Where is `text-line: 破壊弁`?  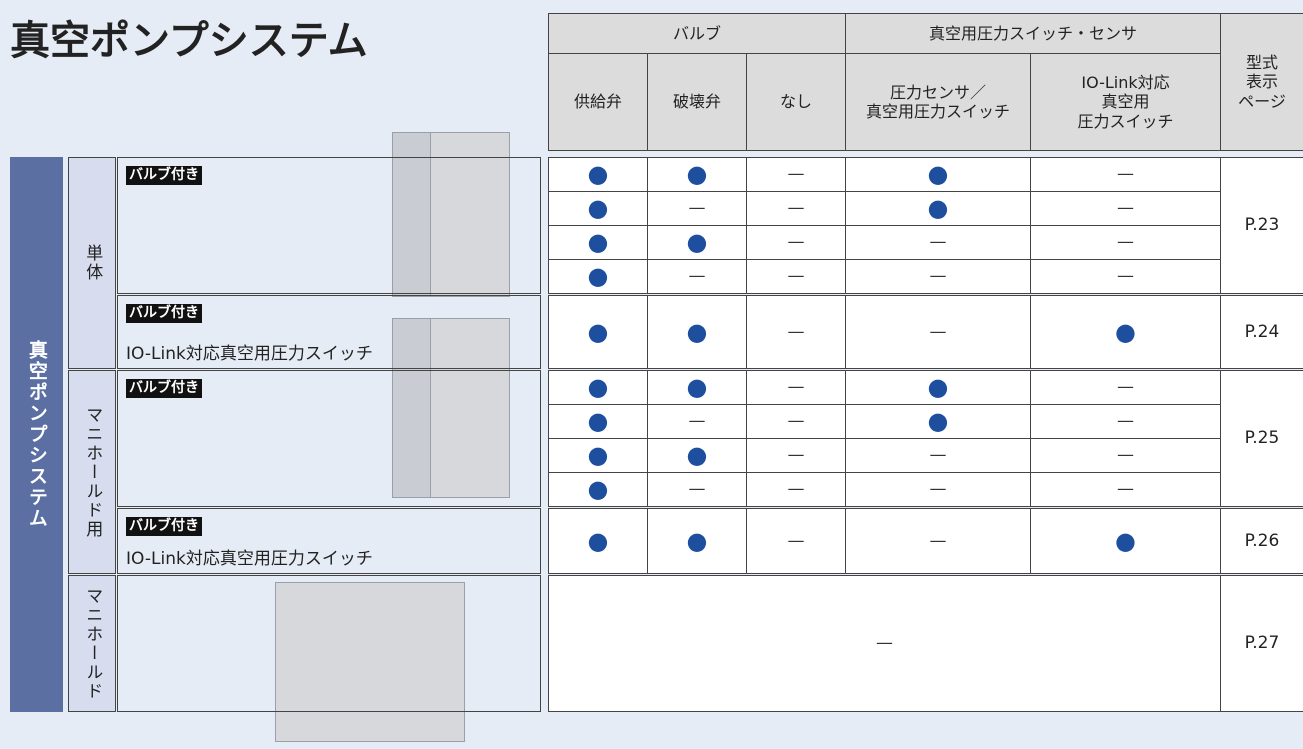 text-line: 破壊弁 is located at coordinates (696, 102).